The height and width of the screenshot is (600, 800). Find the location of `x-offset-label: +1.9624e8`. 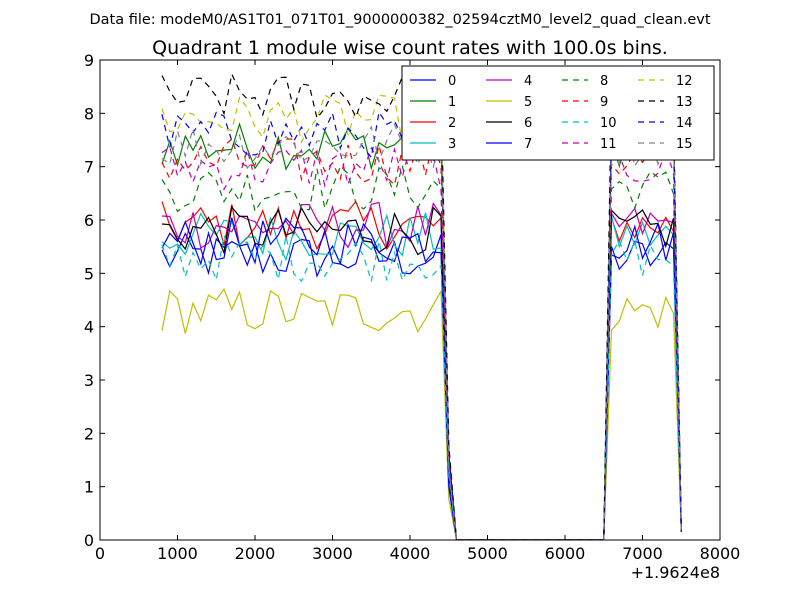

x-offset-label: +1.9624e8 is located at coordinates (675, 572).